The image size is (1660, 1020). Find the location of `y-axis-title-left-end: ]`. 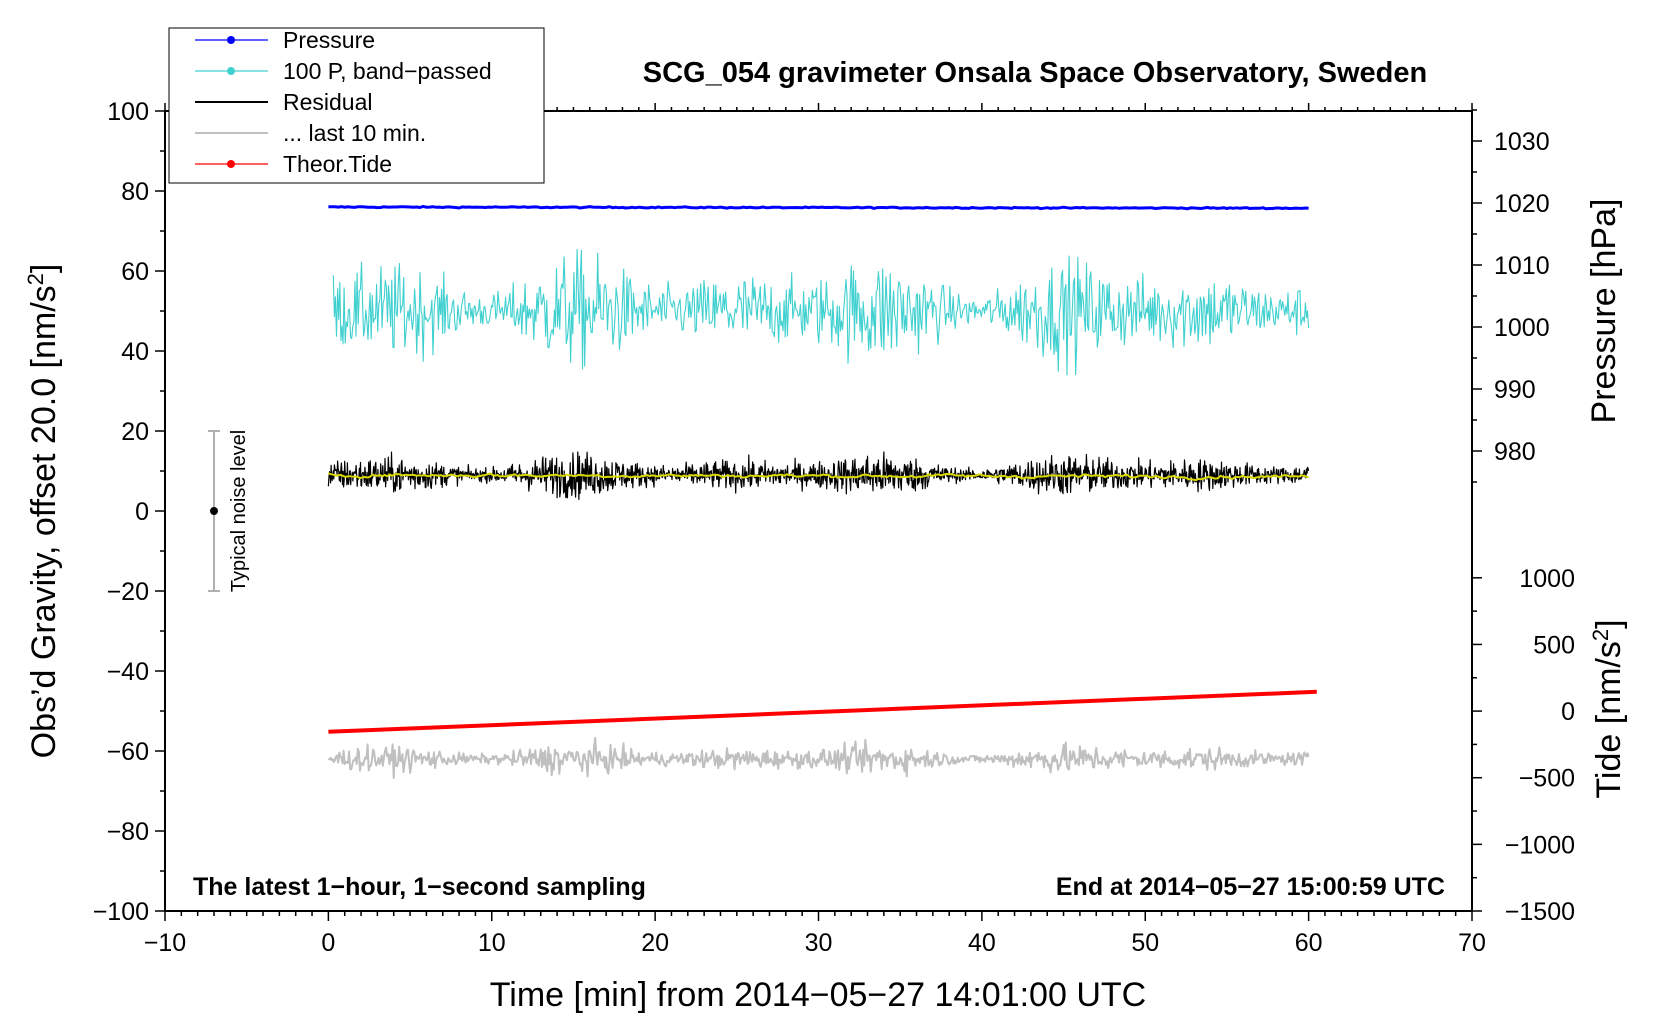

y-axis-title-left-end: ] is located at coordinates (44, 268).